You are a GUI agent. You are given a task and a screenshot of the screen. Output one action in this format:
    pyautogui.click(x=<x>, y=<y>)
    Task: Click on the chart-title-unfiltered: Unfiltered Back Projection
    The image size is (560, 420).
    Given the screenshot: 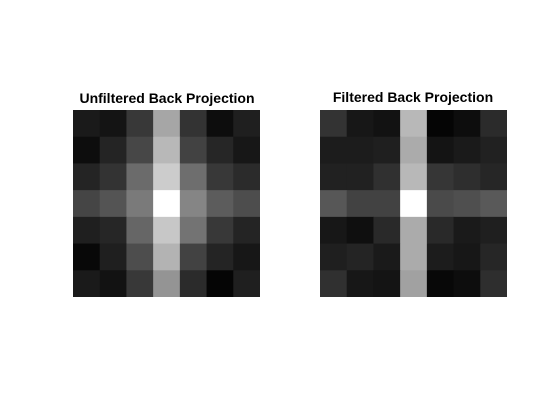 What is the action you would take?
    pyautogui.click(x=167, y=98)
    